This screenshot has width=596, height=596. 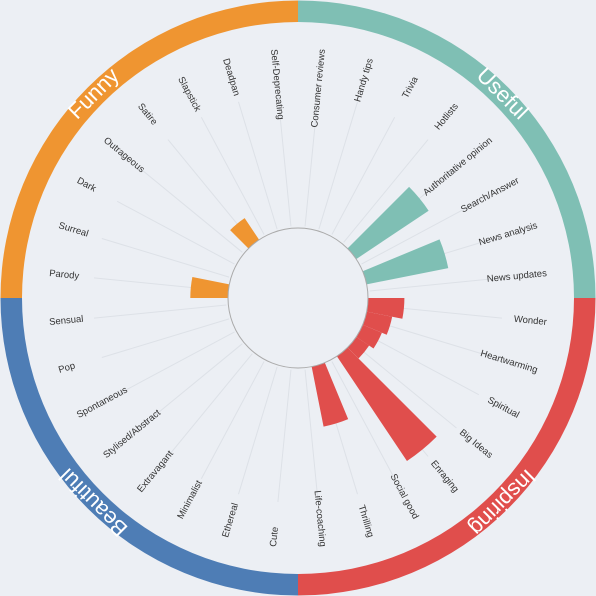 I want to click on category-label: Life-coaching, so click(x=319, y=518).